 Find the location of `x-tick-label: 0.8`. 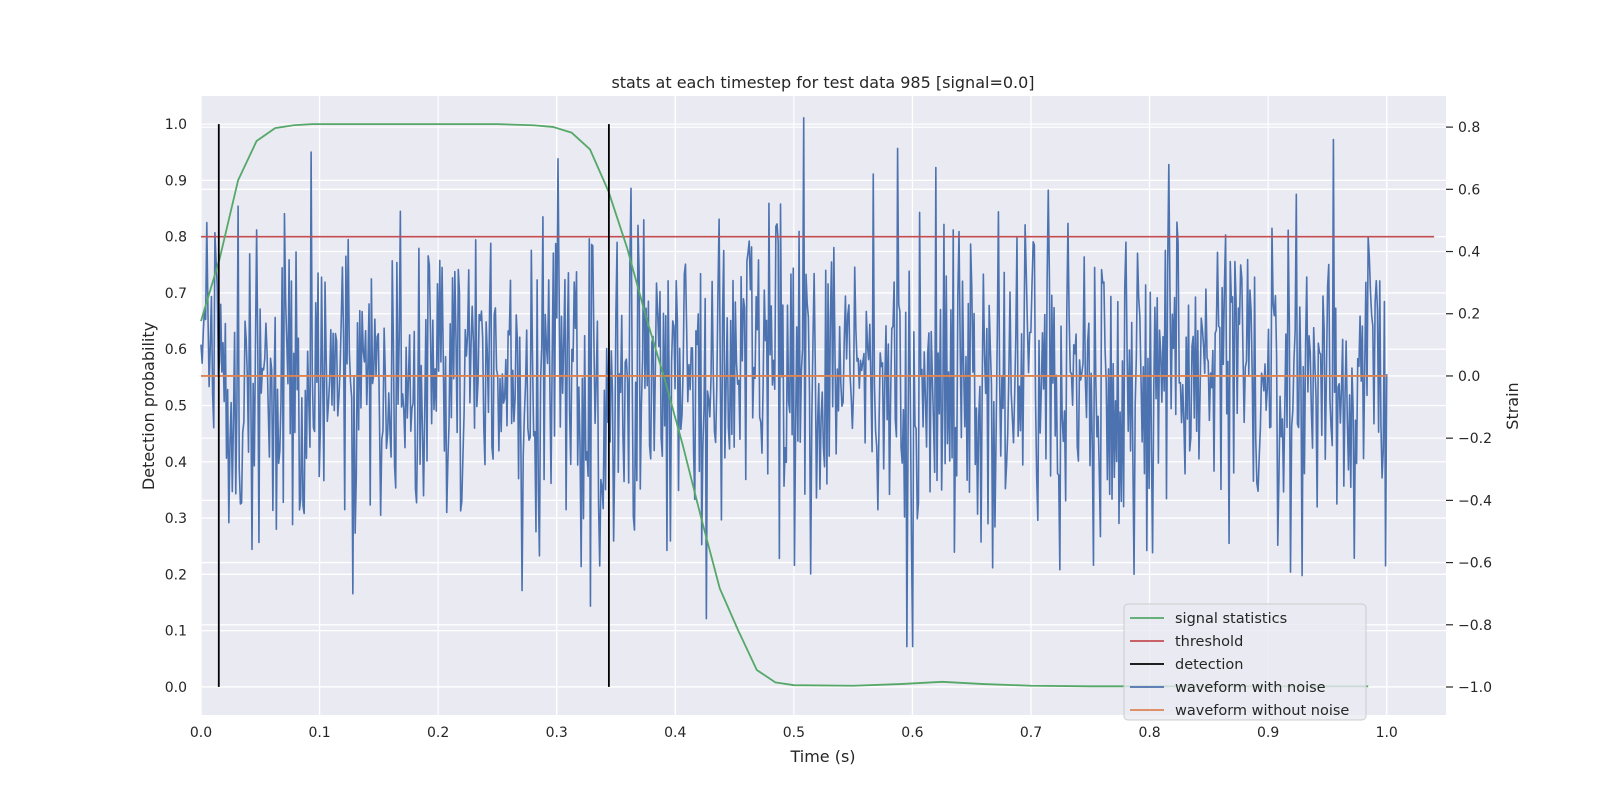

x-tick-label: 0.8 is located at coordinates (1149, 733).